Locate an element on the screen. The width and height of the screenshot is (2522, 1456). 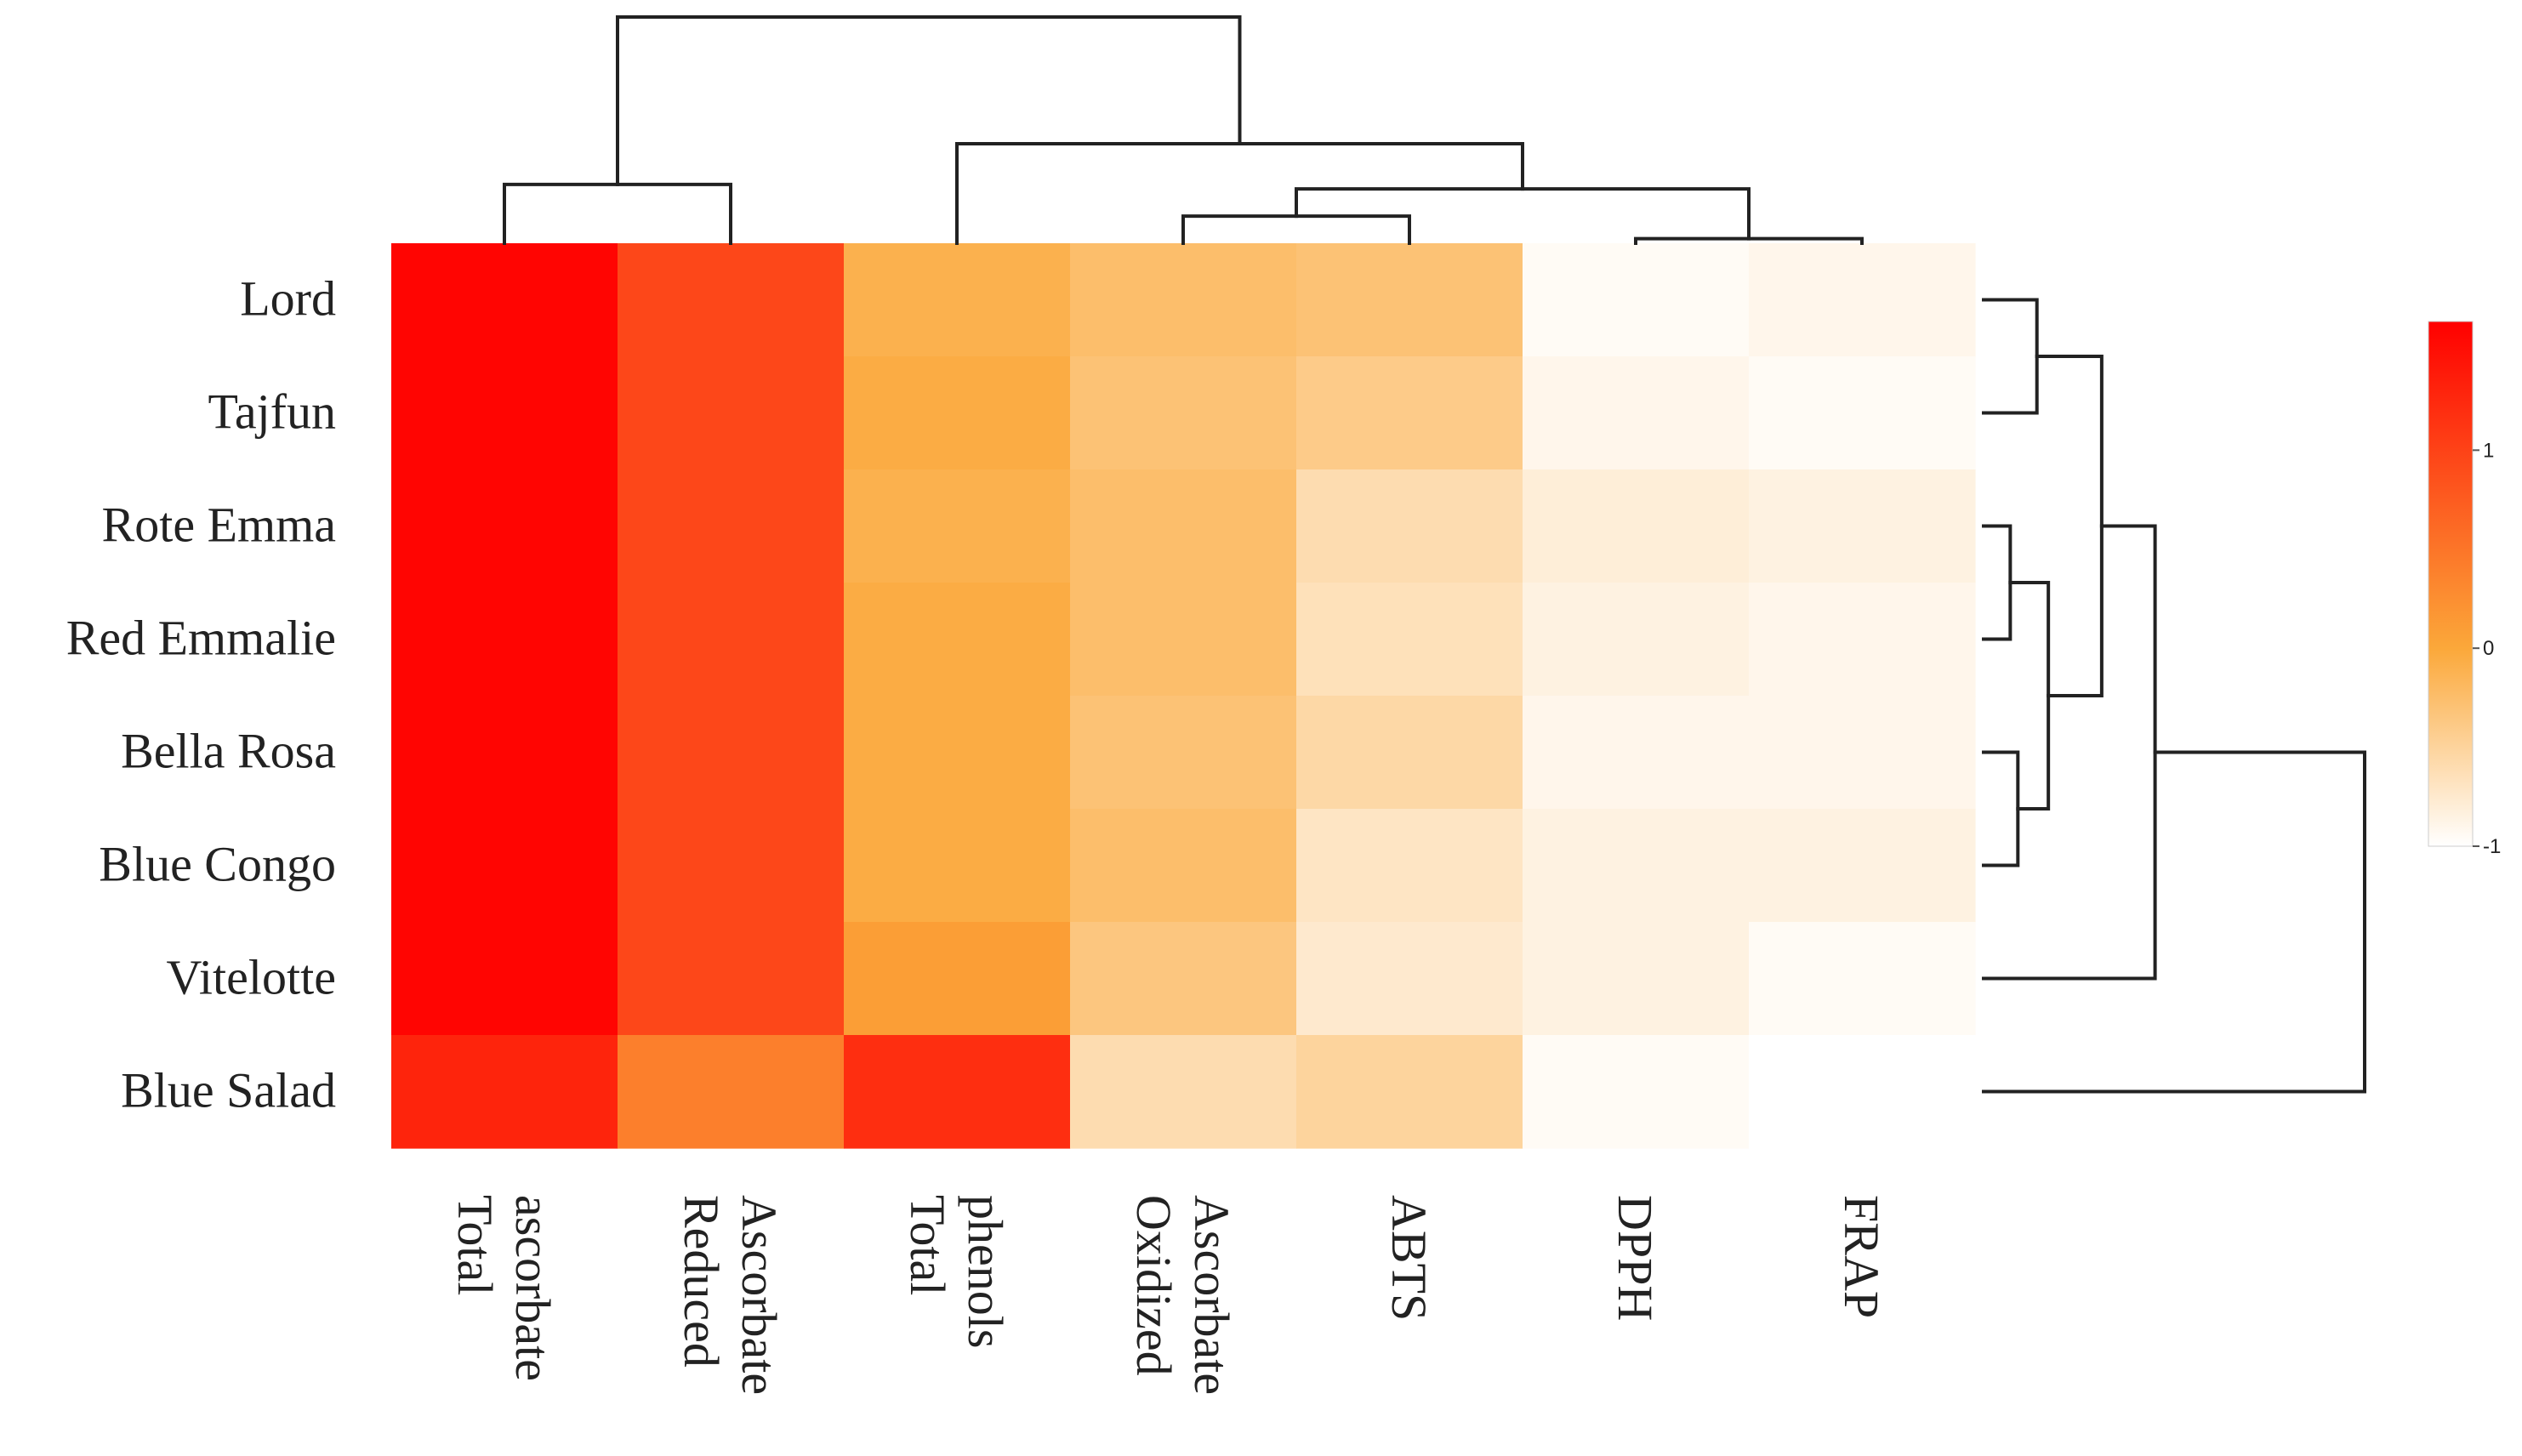
heatmap-cell-tajfun-abts is located at coordinates (1409, 413).